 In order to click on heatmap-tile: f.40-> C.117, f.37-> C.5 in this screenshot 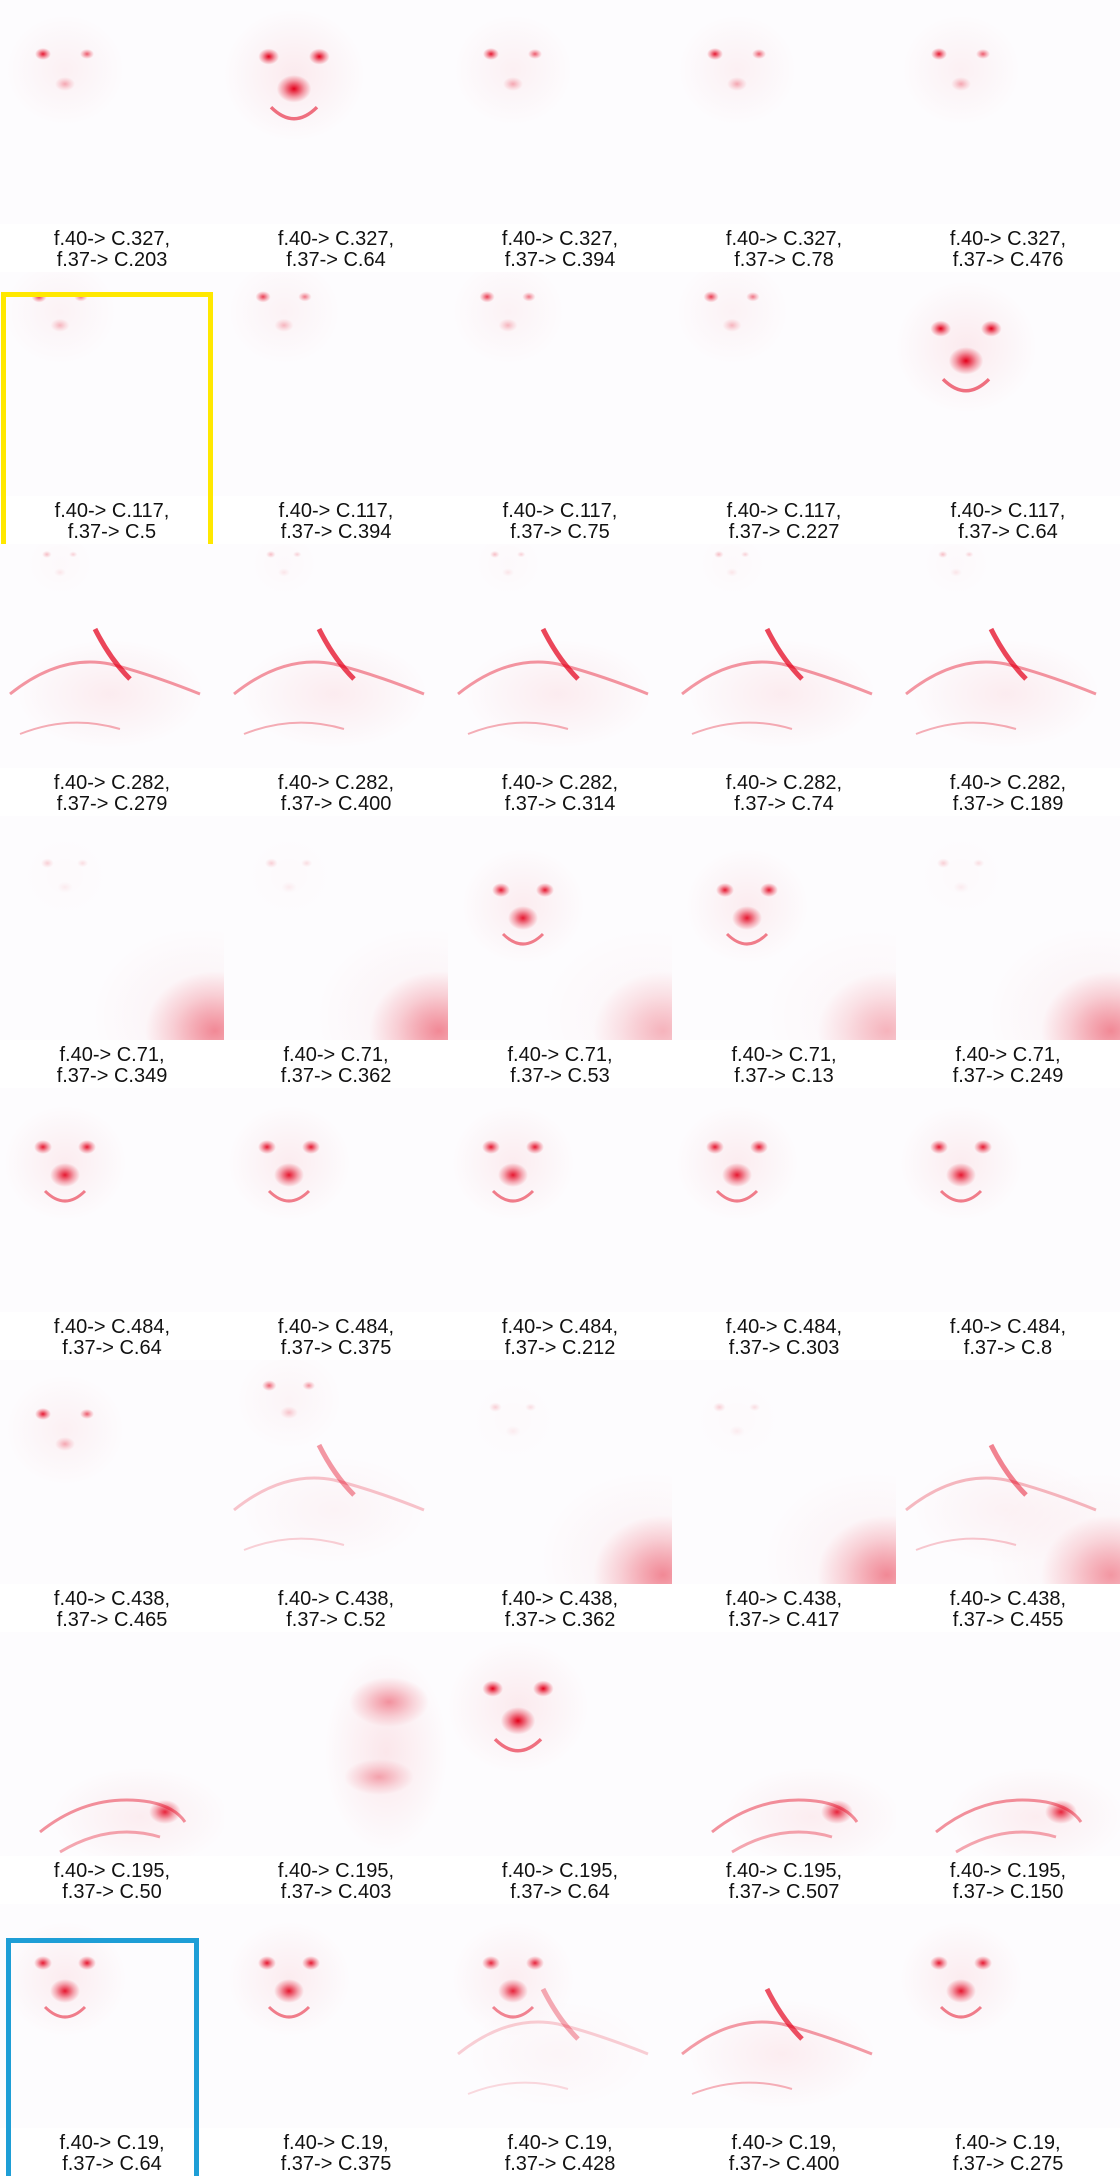, I will do `click(112, 408)`.